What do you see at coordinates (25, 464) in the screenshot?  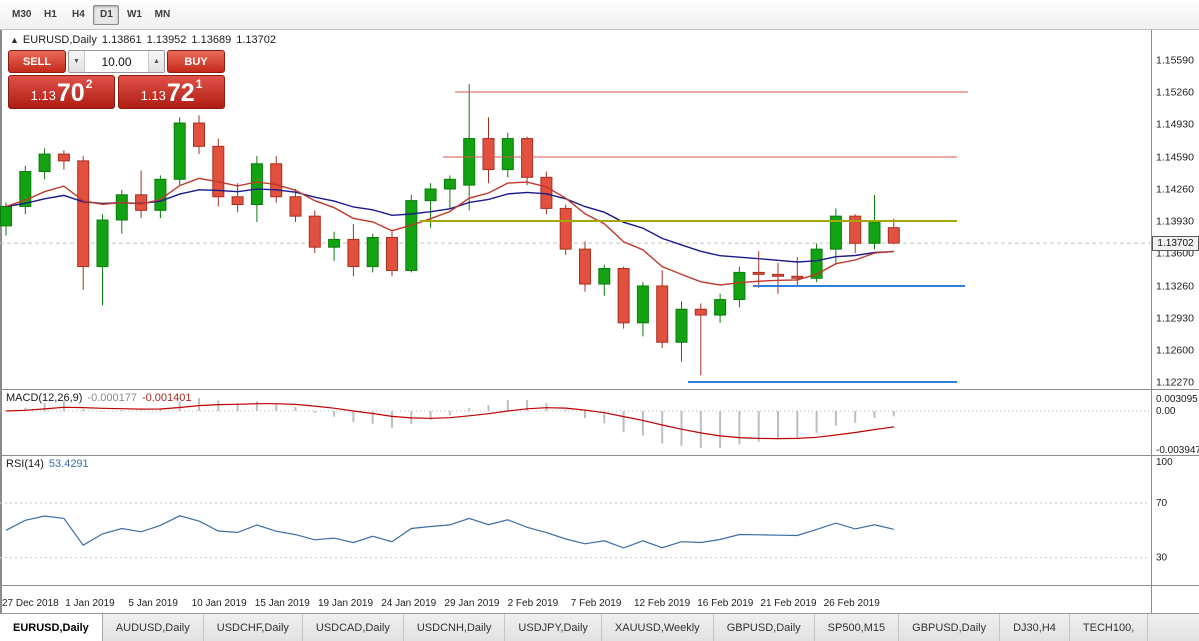 I see `rsi-title: RSI(14)` at bounding box center [25, 464].